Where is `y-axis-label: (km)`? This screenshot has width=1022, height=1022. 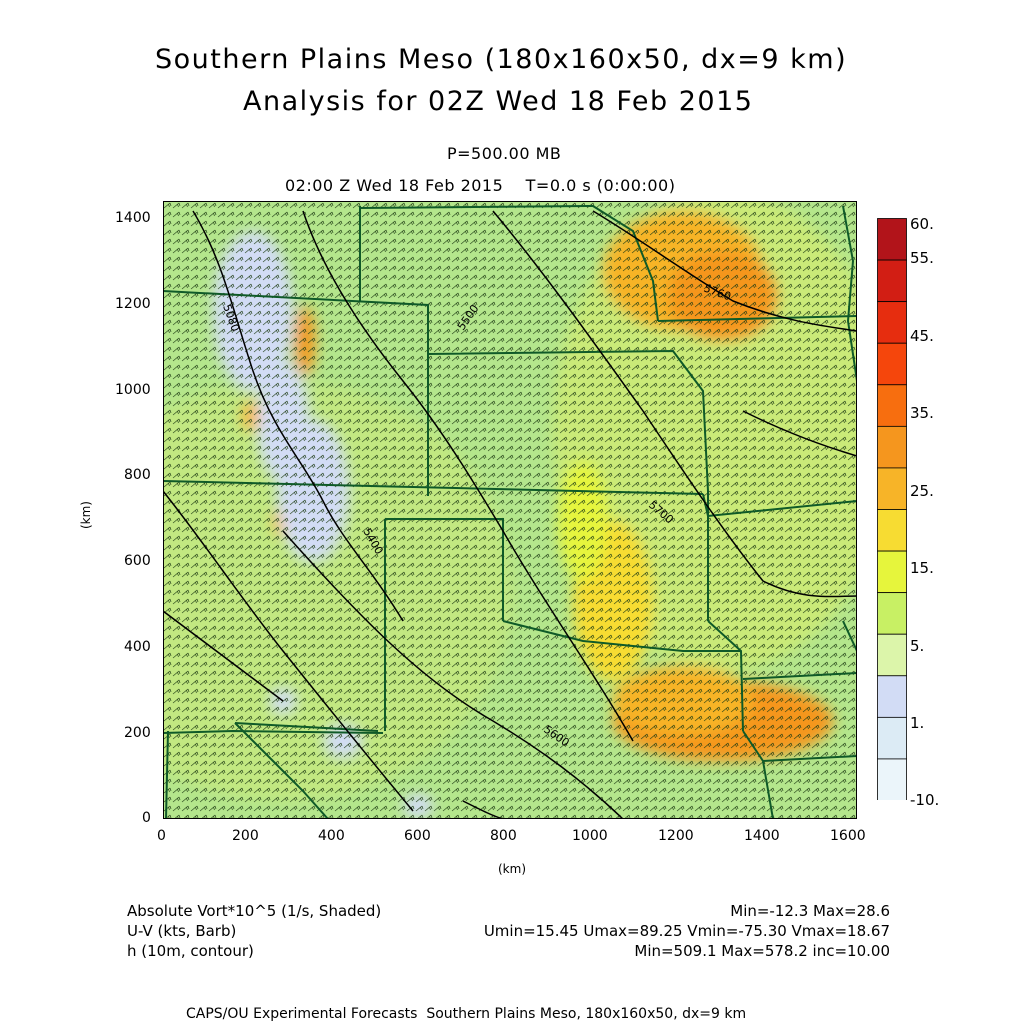
y-axis-label: (km) is located at coordinates (86, 515).